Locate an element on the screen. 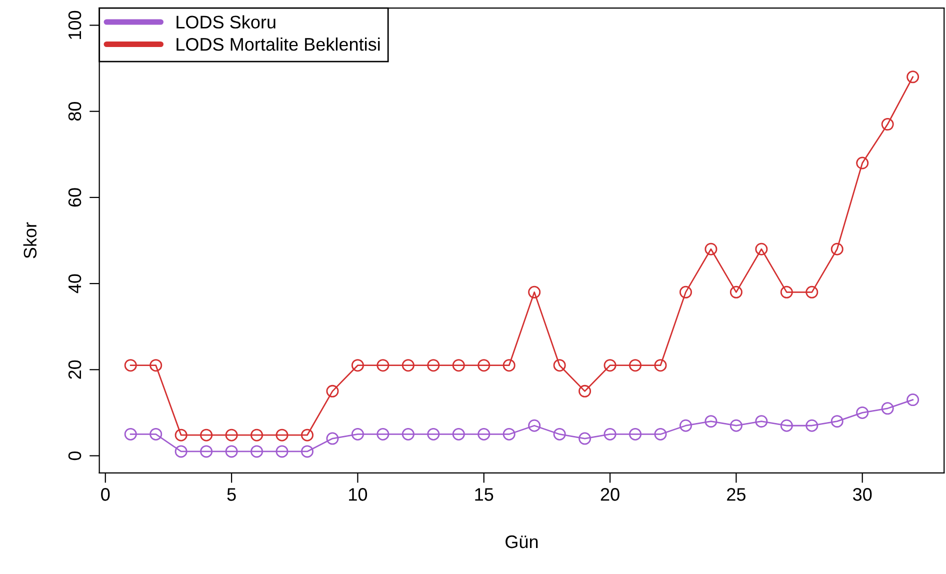  x-tick-label: 15 is located at coordinates (484, 494).